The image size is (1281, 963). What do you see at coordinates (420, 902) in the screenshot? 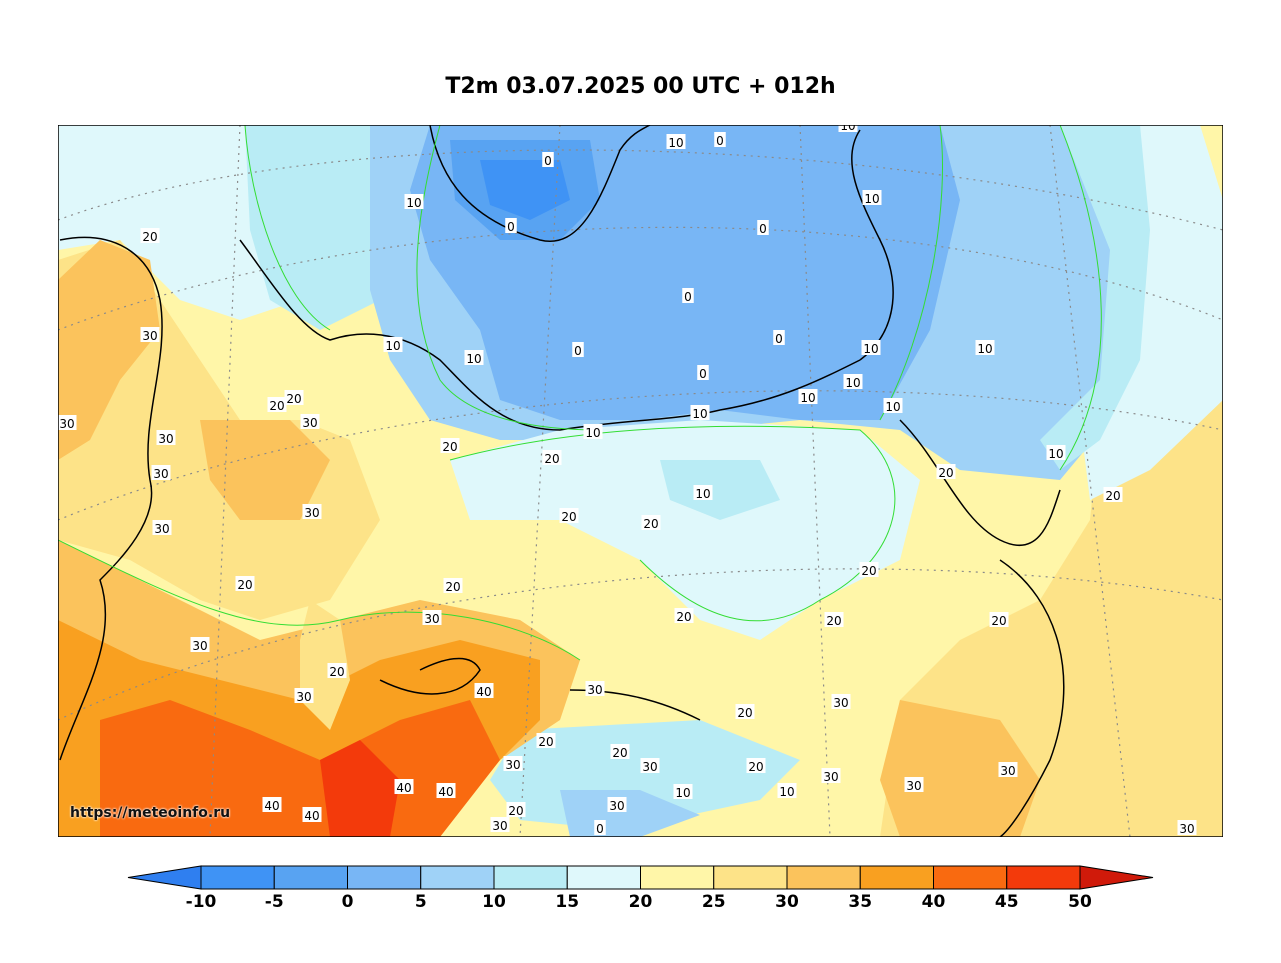
I see `colorbar-tick-label: 5` at bounding box center [420, 902].